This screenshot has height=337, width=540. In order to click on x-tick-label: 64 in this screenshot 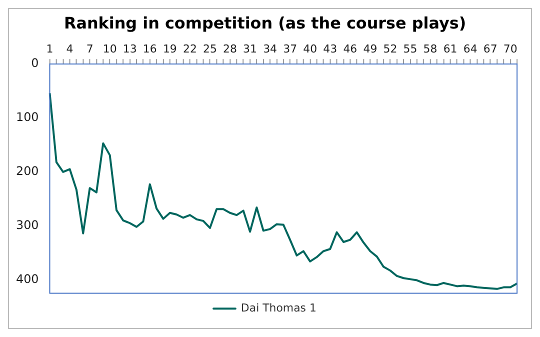, I will do `click(470, 49)`.